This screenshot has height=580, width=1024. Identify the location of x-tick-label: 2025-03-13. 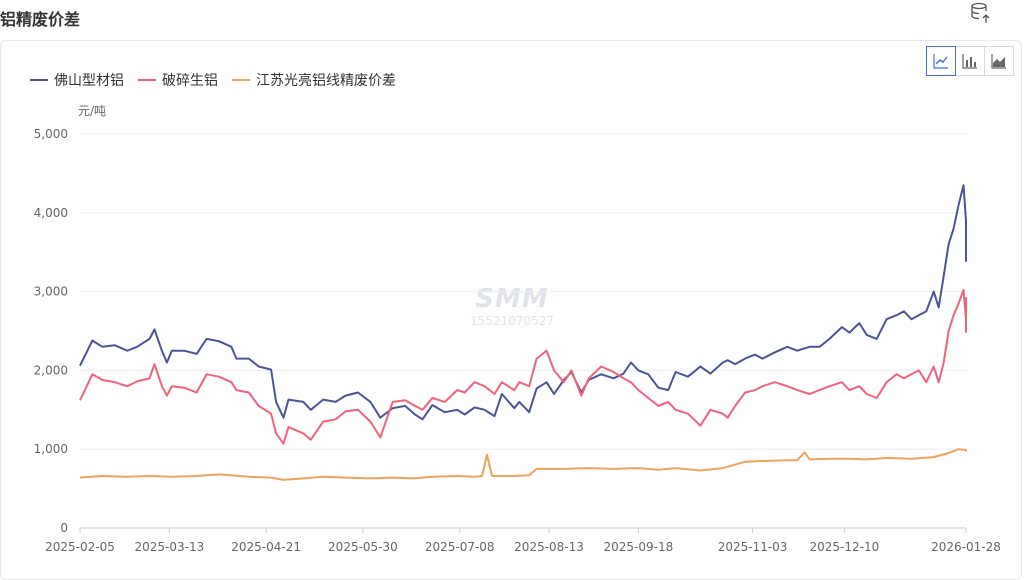
(169, 547).